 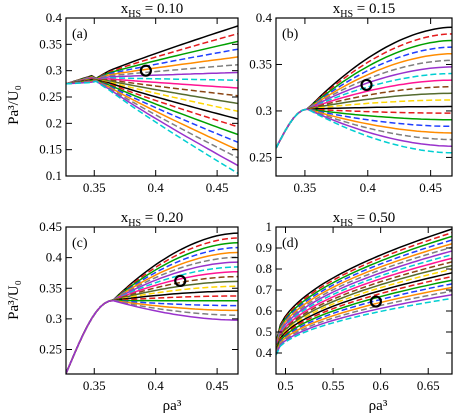 What do you see at coordinates (14, 105) in the screenshot?
I see `ylabel-top: Pa³/U₀` at bounding box center [14, 105].